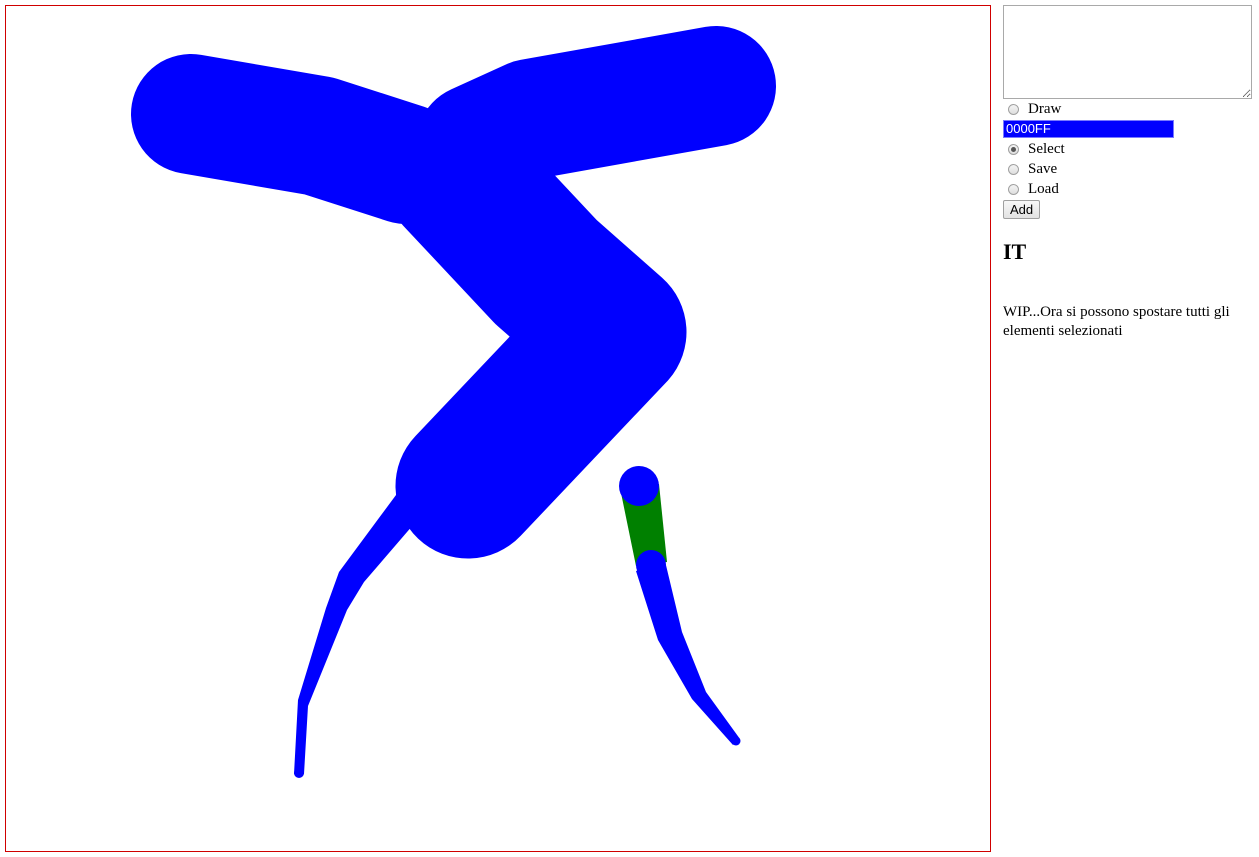  I want to click on stroke-right-leg, so click(688, 653).